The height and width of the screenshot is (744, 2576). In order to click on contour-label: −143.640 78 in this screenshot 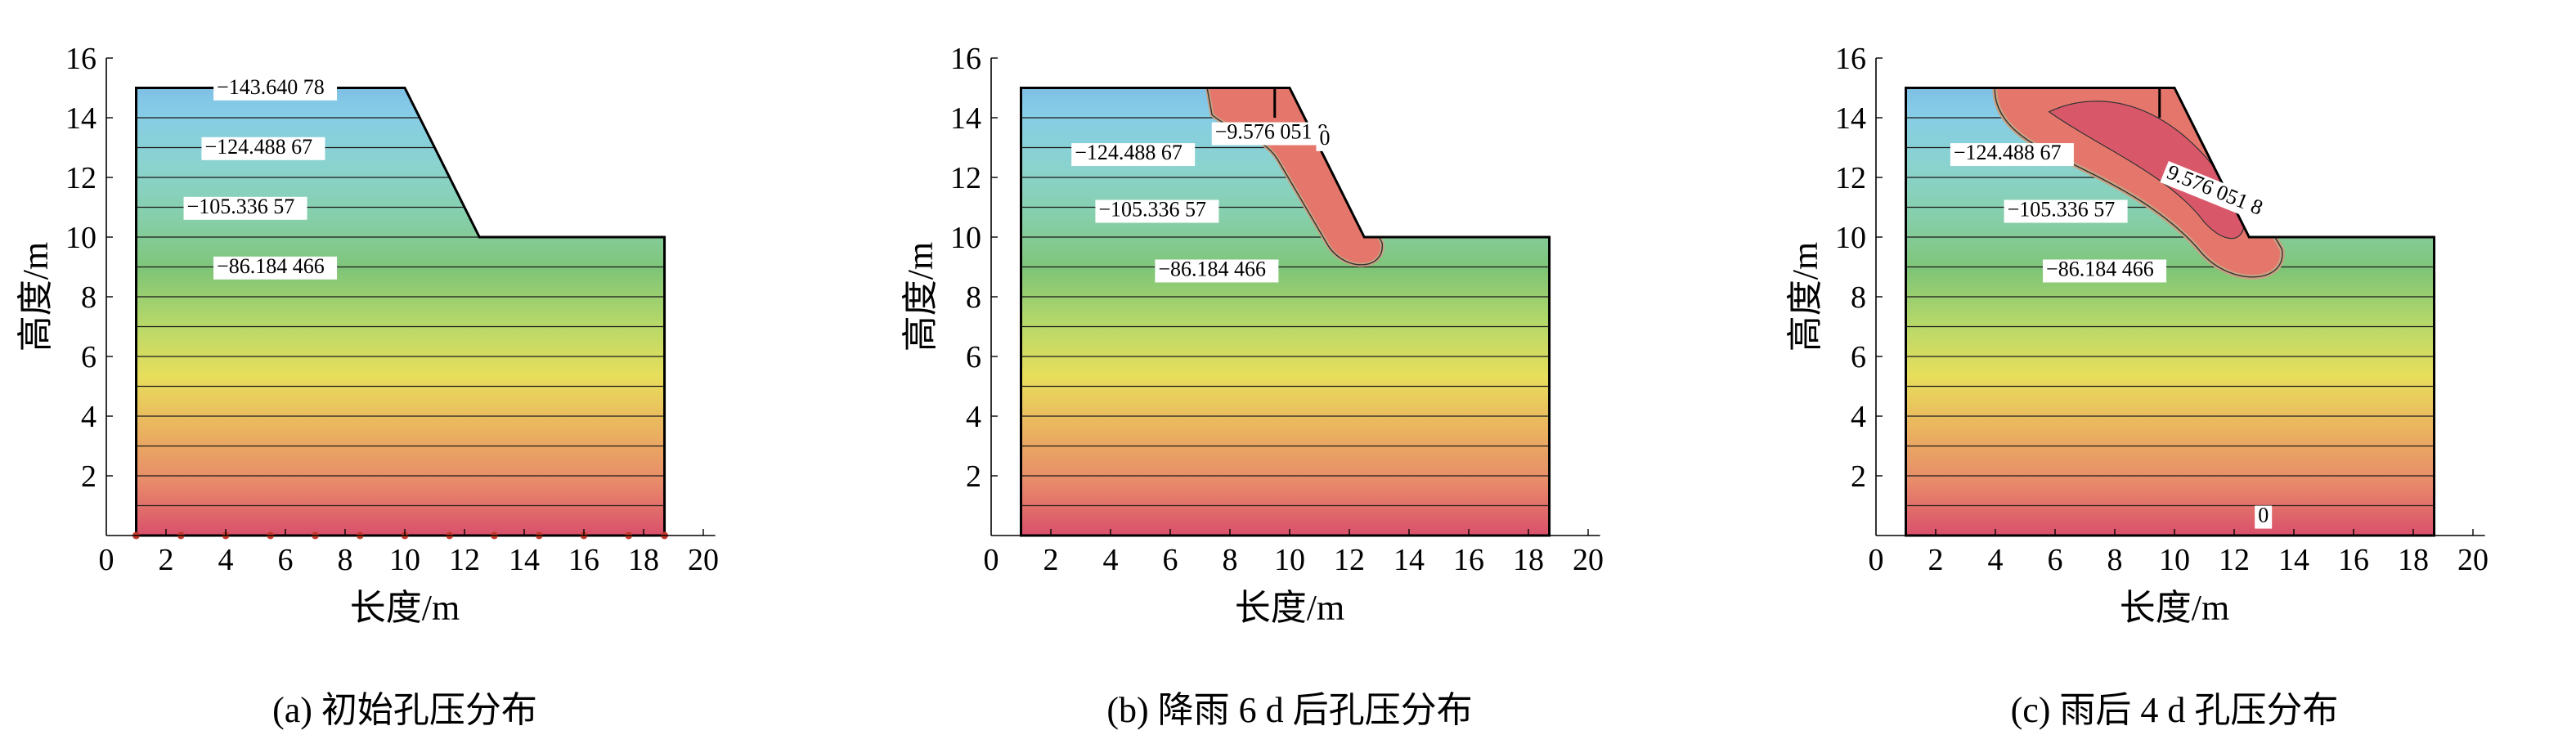, I will do `click(275, 88)`.